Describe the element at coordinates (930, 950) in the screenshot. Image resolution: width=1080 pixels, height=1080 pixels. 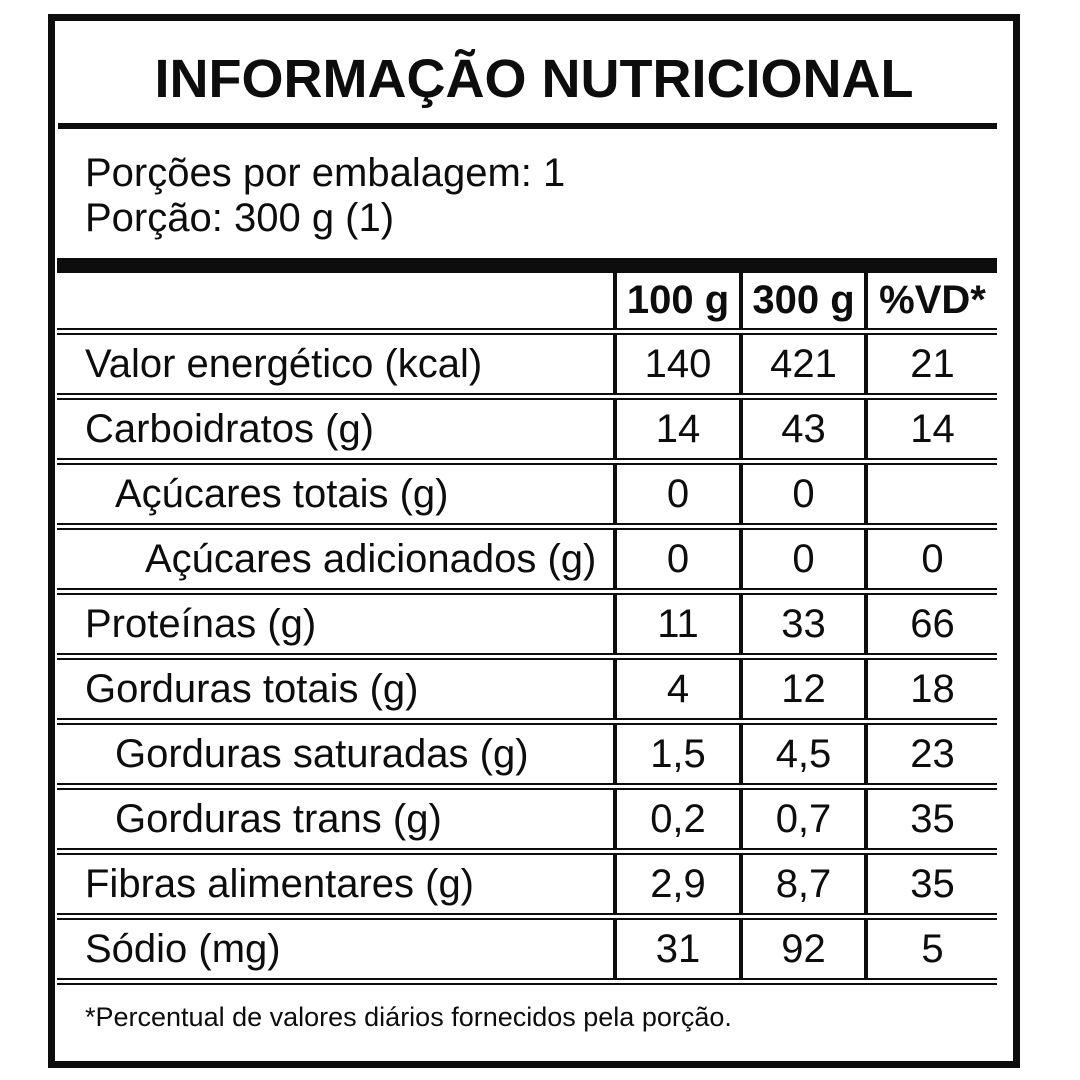
I see `value-vd: 5` at that location.